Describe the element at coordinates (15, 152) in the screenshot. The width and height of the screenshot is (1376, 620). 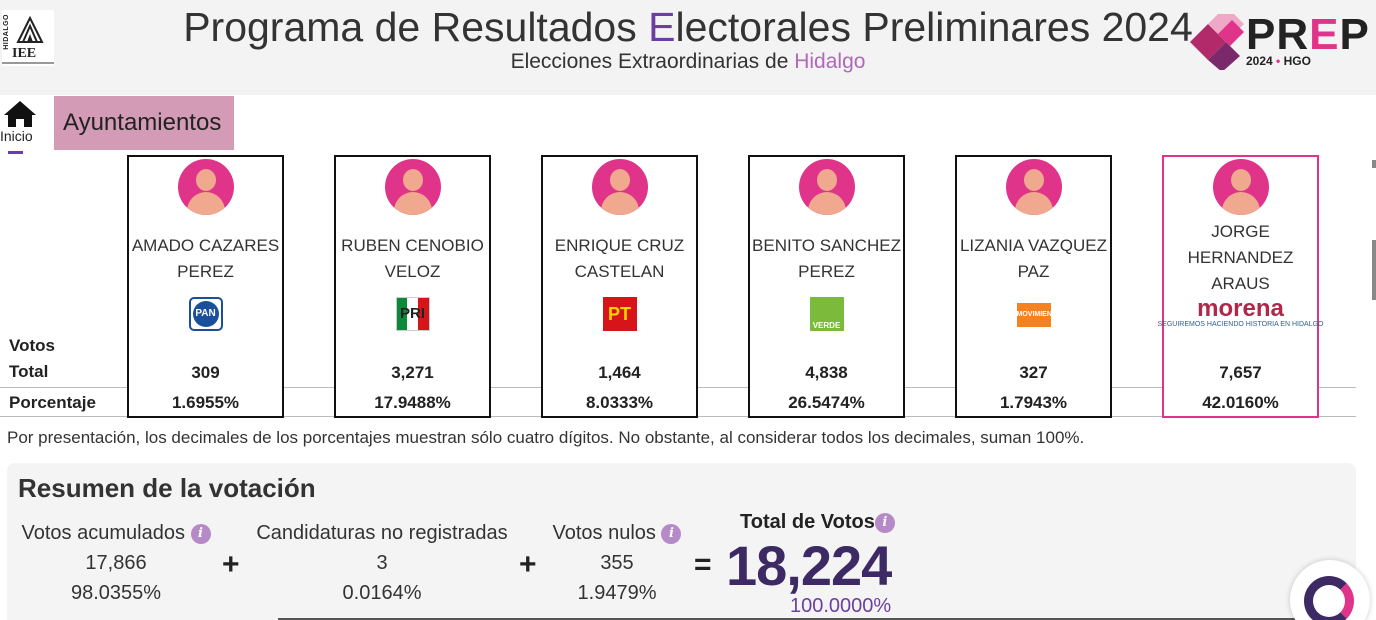
I see `home-active-indicator` at that location.